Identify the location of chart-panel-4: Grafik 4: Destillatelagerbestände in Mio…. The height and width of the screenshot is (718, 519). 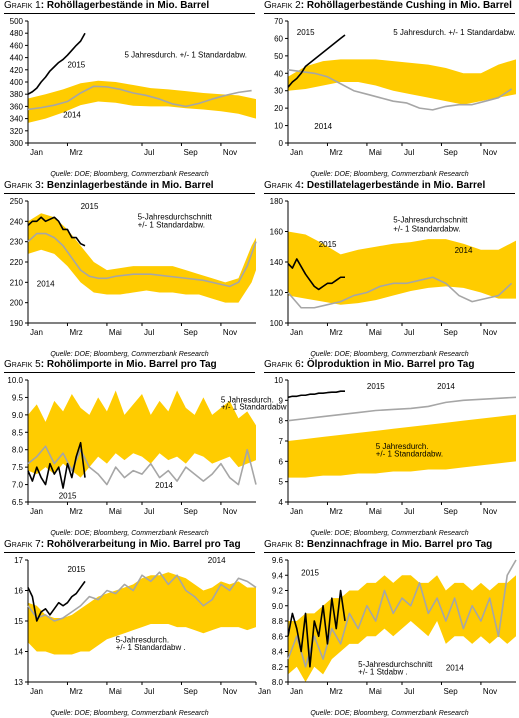
(389, 269).